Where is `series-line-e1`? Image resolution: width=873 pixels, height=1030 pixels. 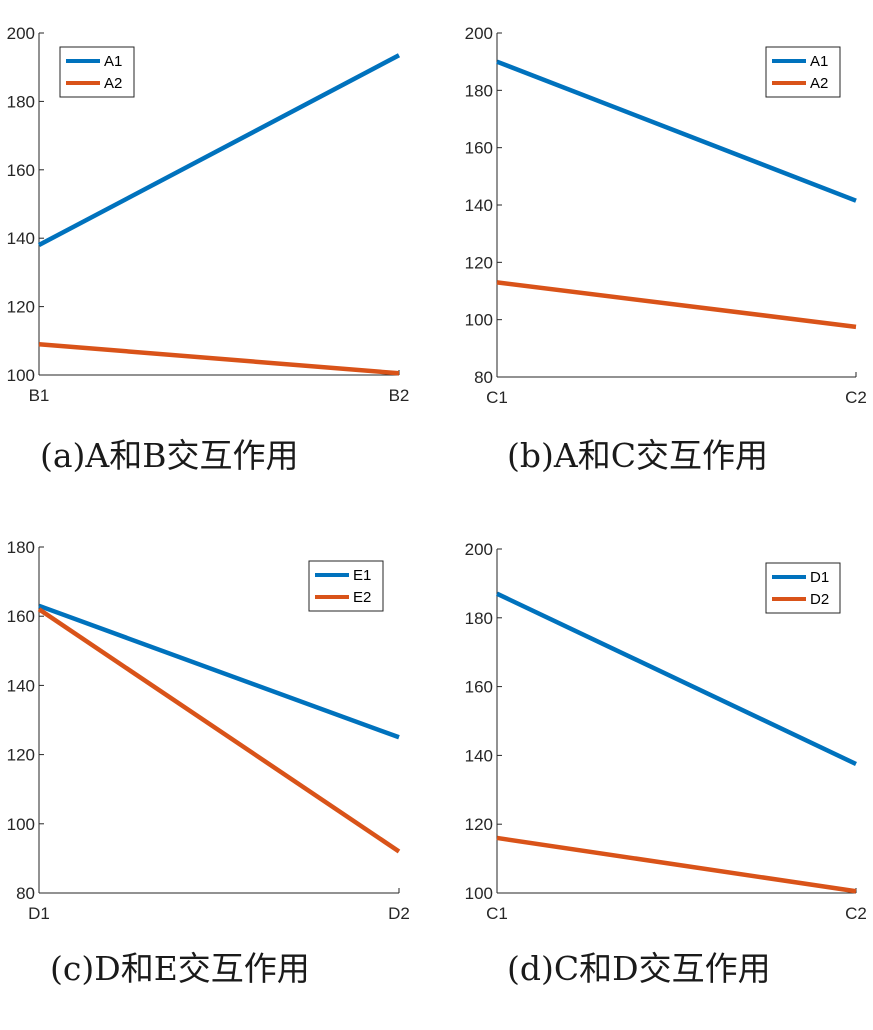 series-line-e1 is located at coordinates (219, 671).